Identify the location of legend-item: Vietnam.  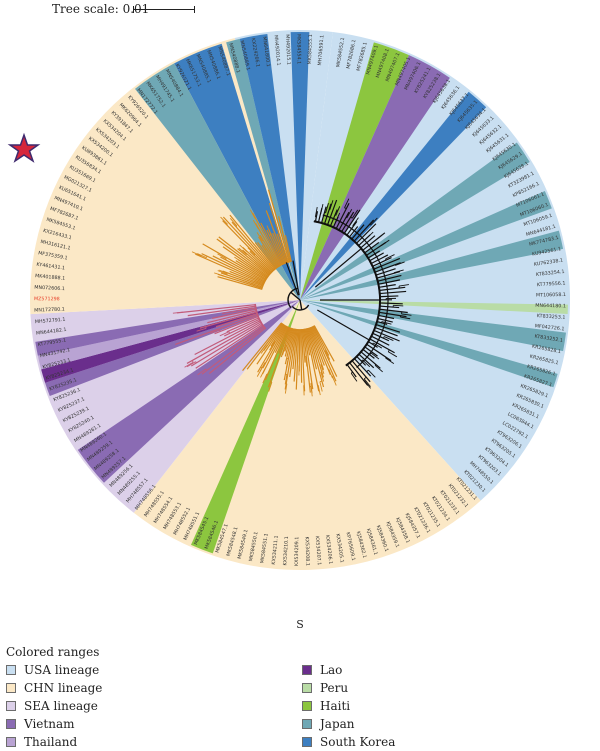
(40, 724).